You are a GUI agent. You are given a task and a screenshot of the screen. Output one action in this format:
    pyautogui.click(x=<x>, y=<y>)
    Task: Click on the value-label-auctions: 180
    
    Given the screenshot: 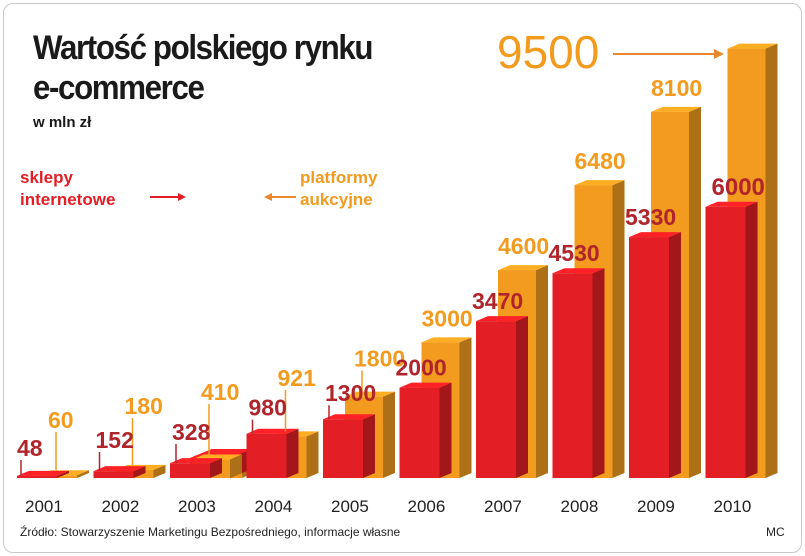 What is the action you would take?
    pyautogui.click(x=144, y=406)
    